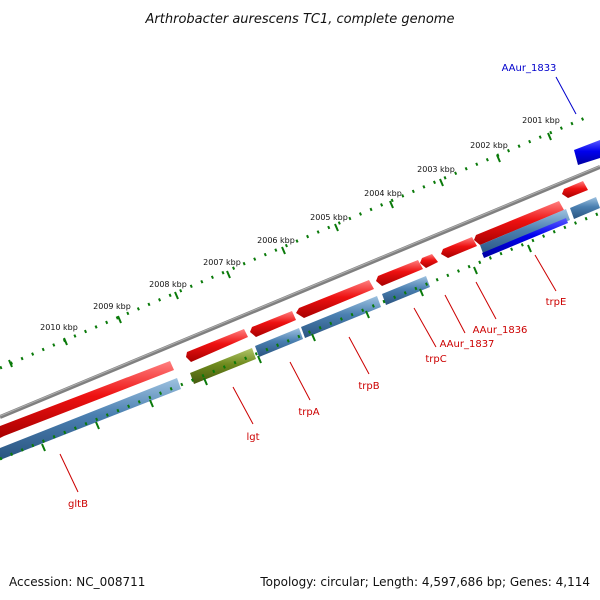 This screenshot has height=600, width=600. I want to click on tick-label: 2003 kbp, so click(436, 169).